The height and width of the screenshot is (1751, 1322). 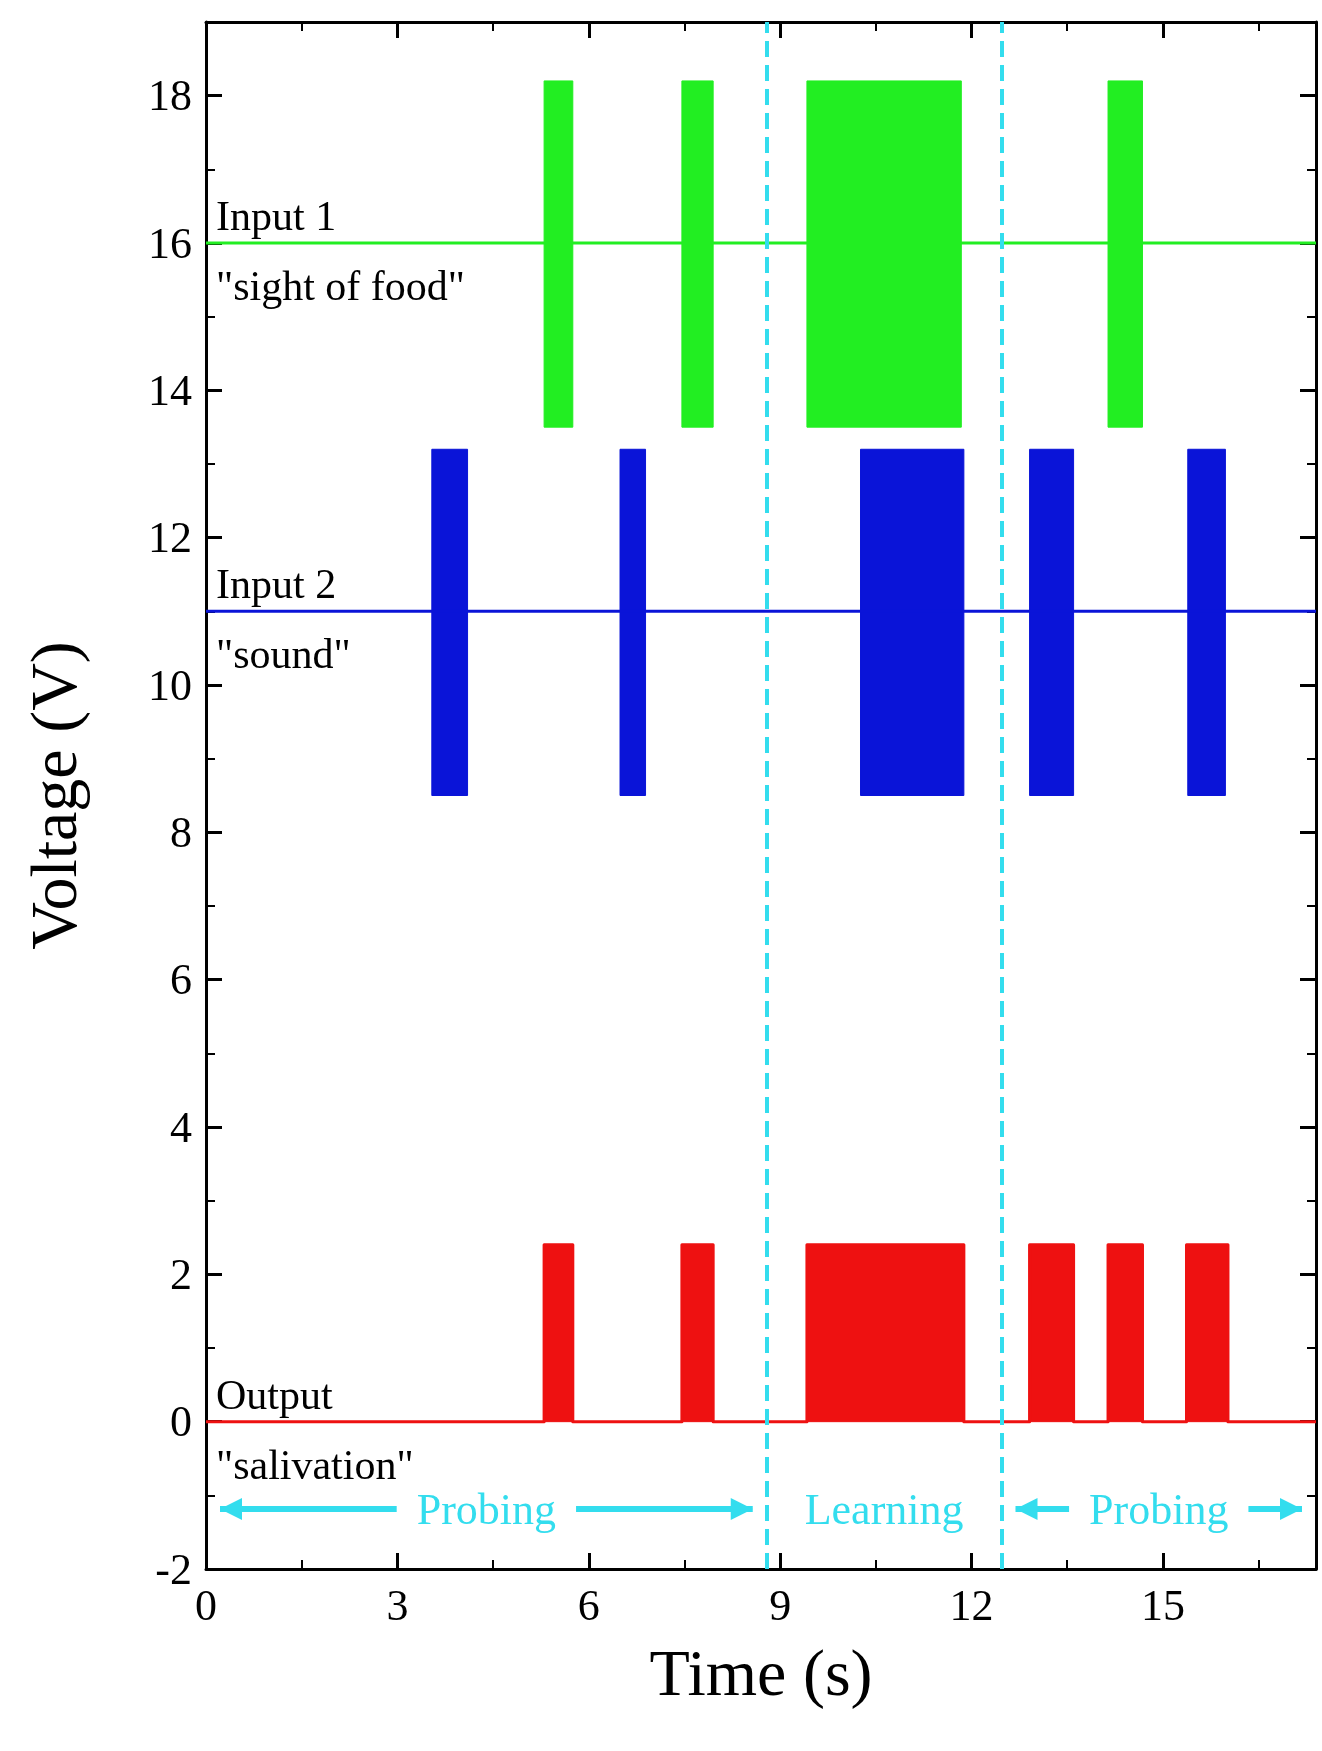 I want to click on series-label: Input 1 "sight of food", so click(x=340, y=251).